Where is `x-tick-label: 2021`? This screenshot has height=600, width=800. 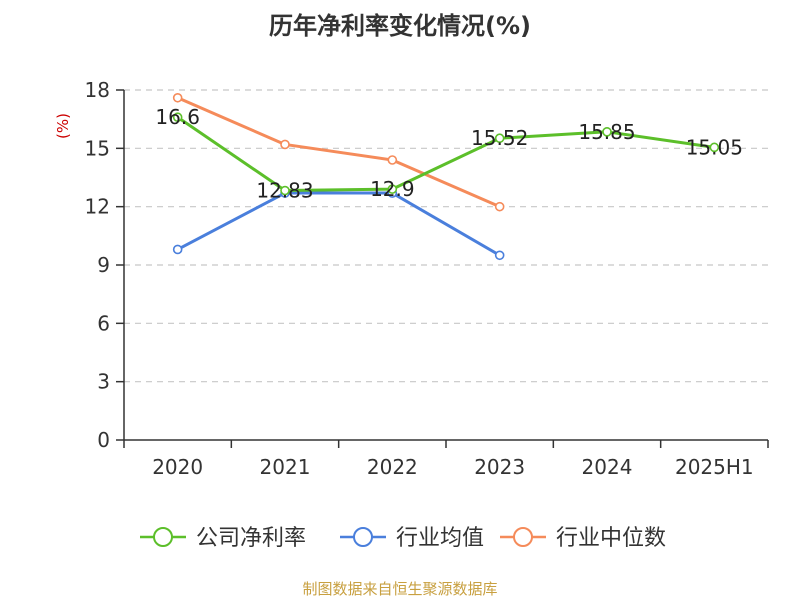
x-tick-label: 2021 is located at coordinates (285, 467).